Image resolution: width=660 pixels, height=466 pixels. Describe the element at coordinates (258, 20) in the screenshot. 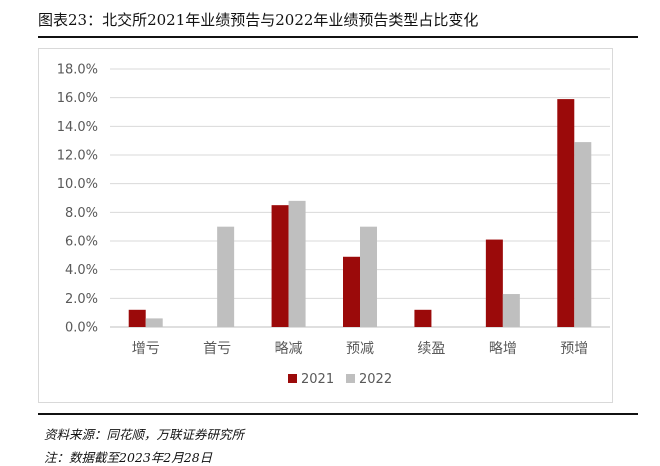

I see `figure-title: 图表23：北交所2021年业绩预告与2022年业绩预告类型占比变化` at that location.